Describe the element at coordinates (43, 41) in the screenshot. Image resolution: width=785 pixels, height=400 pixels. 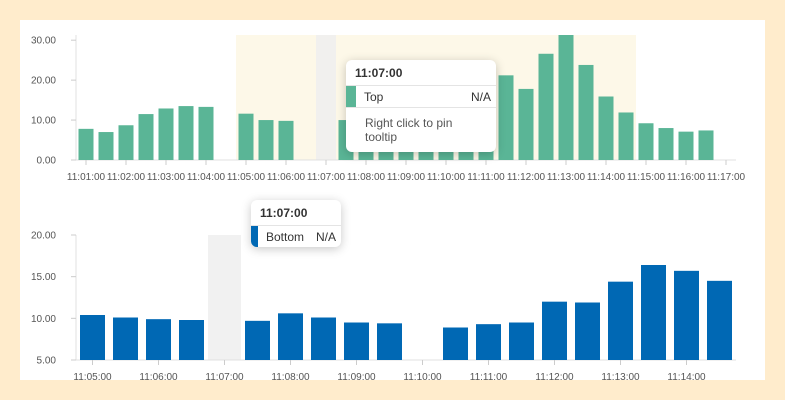
I see `y-tick-label: 30.00` at that location.